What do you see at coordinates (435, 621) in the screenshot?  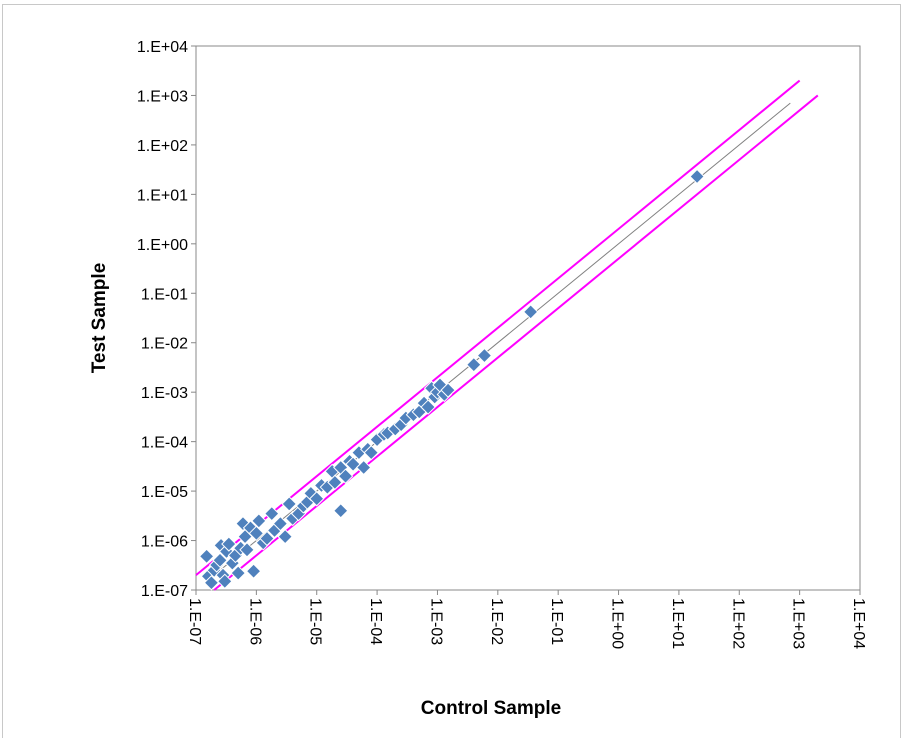 I see `x-tick-label: 1.E-03` at bounding box center [435, 621].